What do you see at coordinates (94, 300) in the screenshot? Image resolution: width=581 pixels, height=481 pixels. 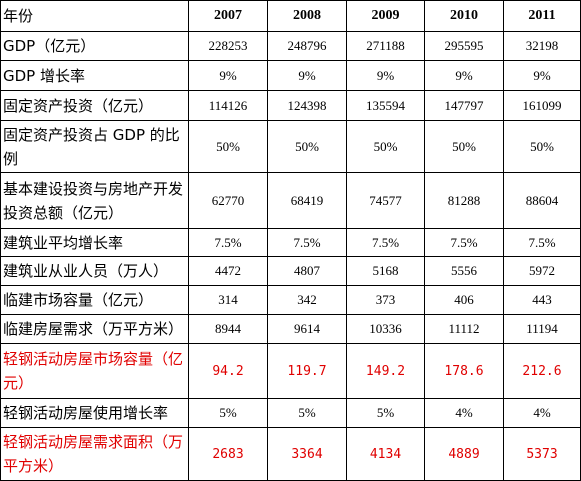 I see `row-label-cell: 临建市场容量（亿元）` at bounding box center [94, 300].